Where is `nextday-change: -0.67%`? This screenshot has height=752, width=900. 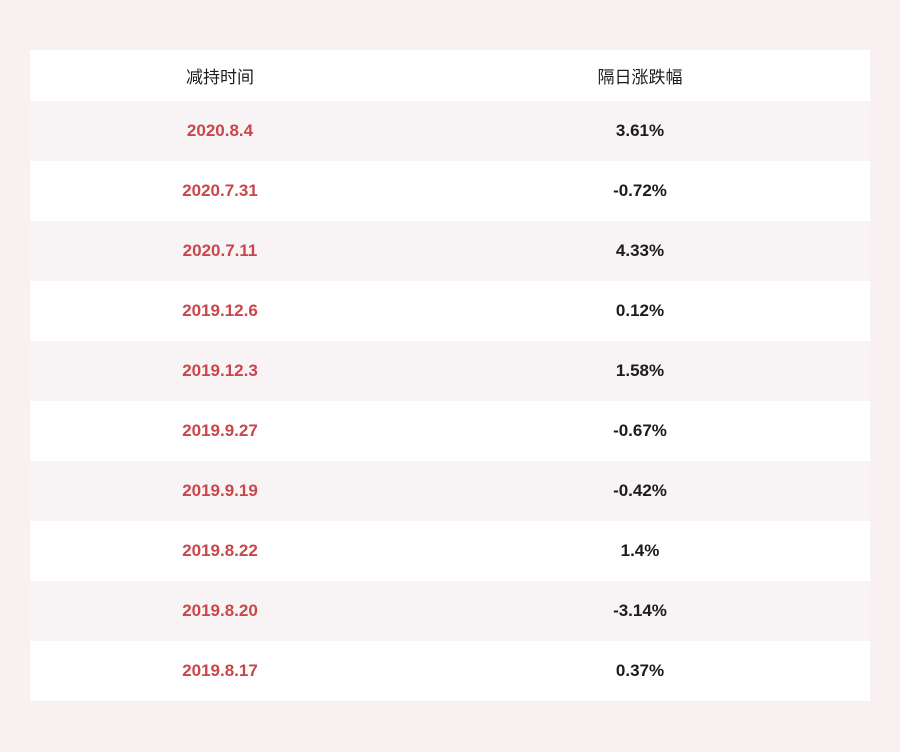 nextday-change: -0.67% is located at coordinates (640, 430).